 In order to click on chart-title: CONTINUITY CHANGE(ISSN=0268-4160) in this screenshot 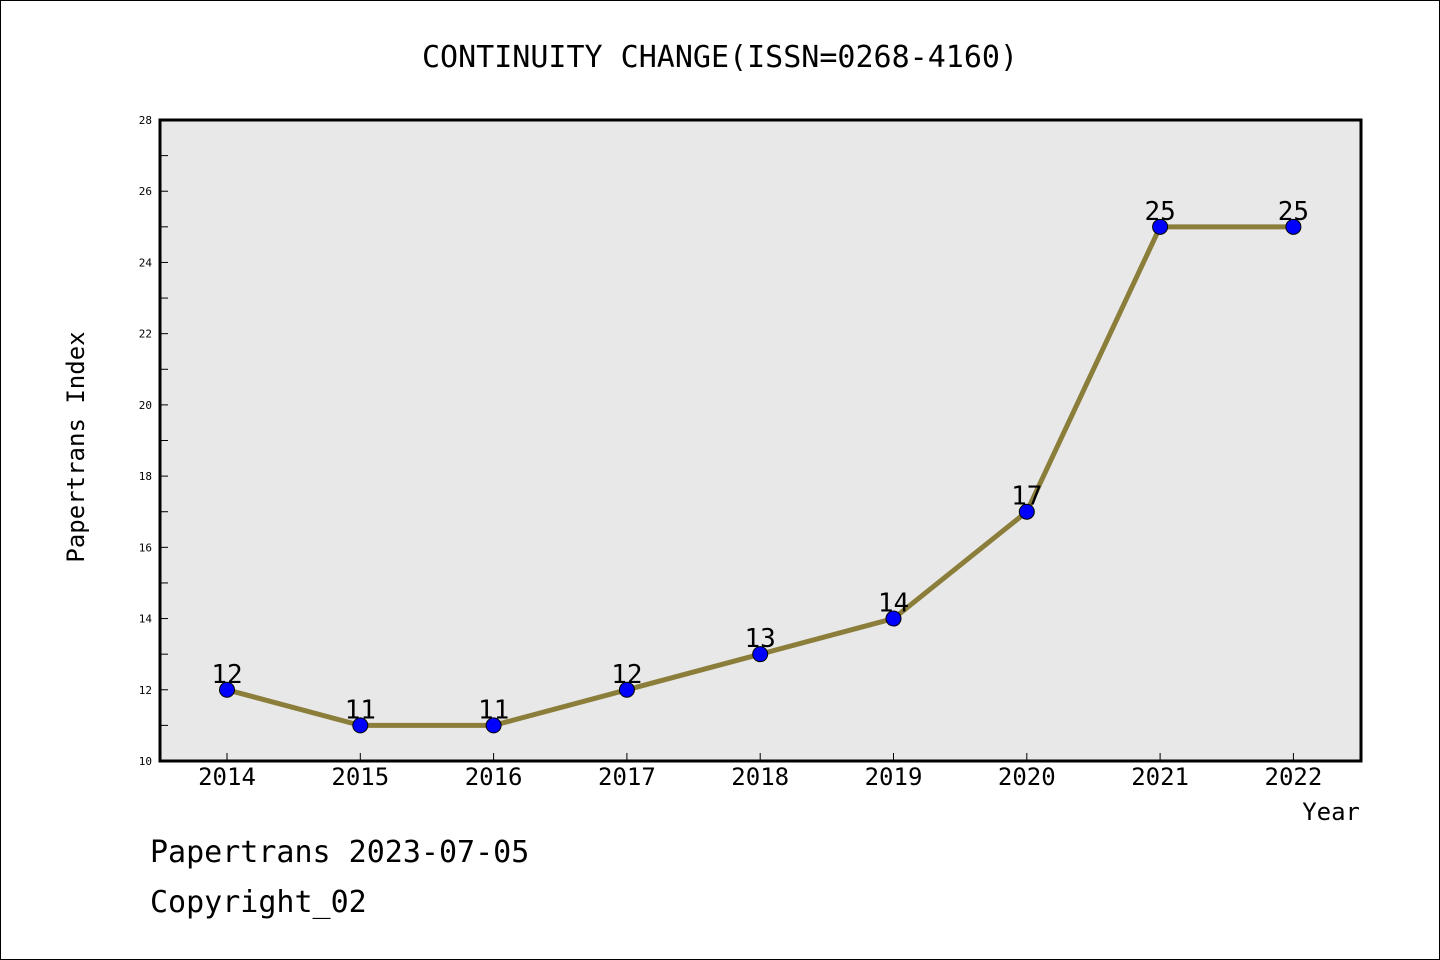, I will do `click(720, 57)`.